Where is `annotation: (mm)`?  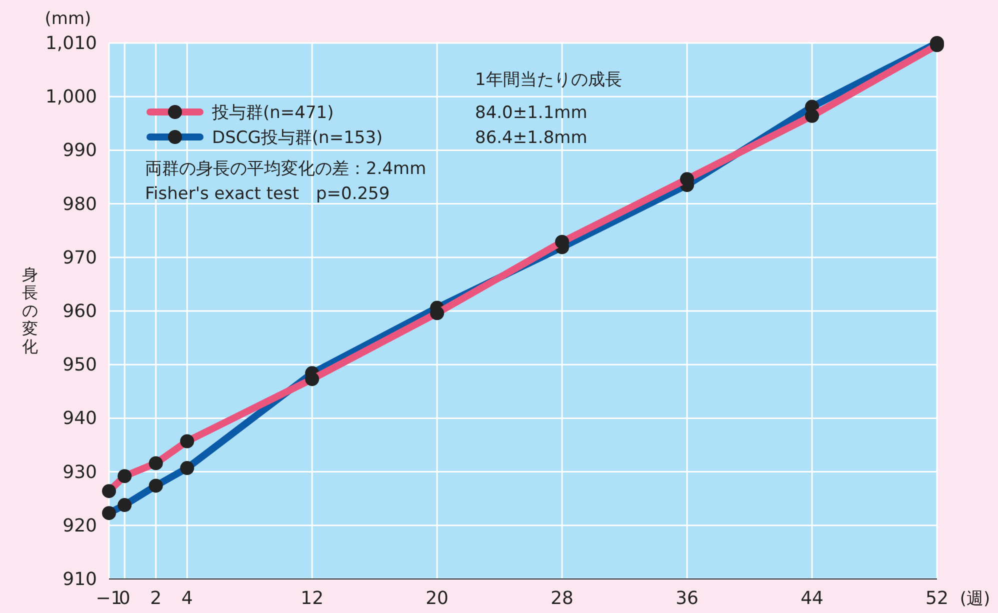 annotation: (mm) is located at coordinates (68, 19).